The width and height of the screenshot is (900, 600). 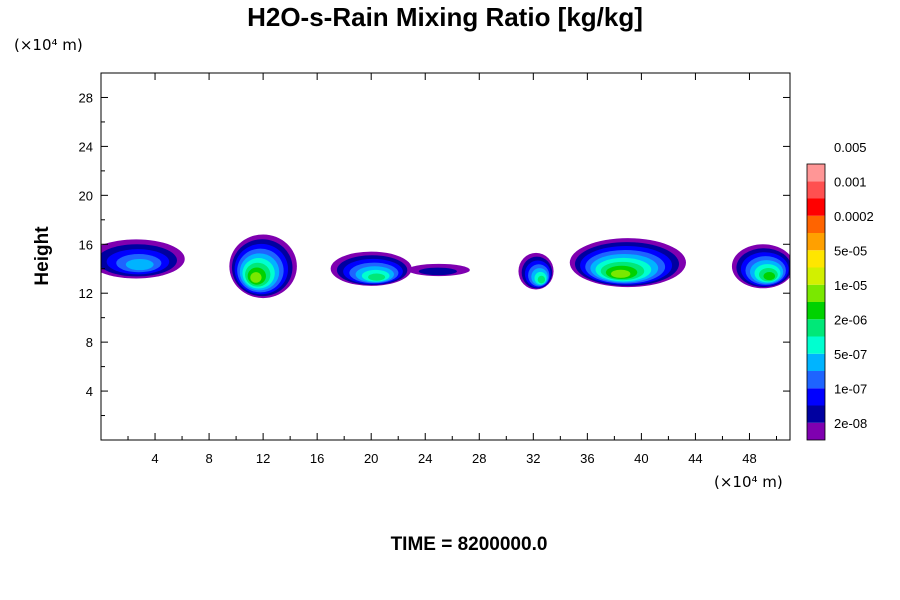 What do you see at coordinates (850, 285) in the screenshot?
I see `colorbar-label: 1e-05` at bounding box center [850, 285].